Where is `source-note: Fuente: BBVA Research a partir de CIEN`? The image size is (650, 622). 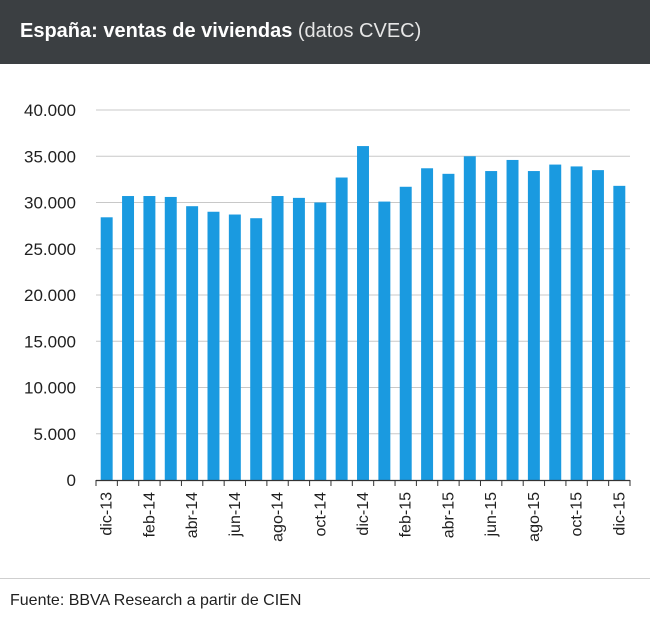
source-note: Fuente: BBVA Research a partir de CIEN is located at coordinates (156, 600).